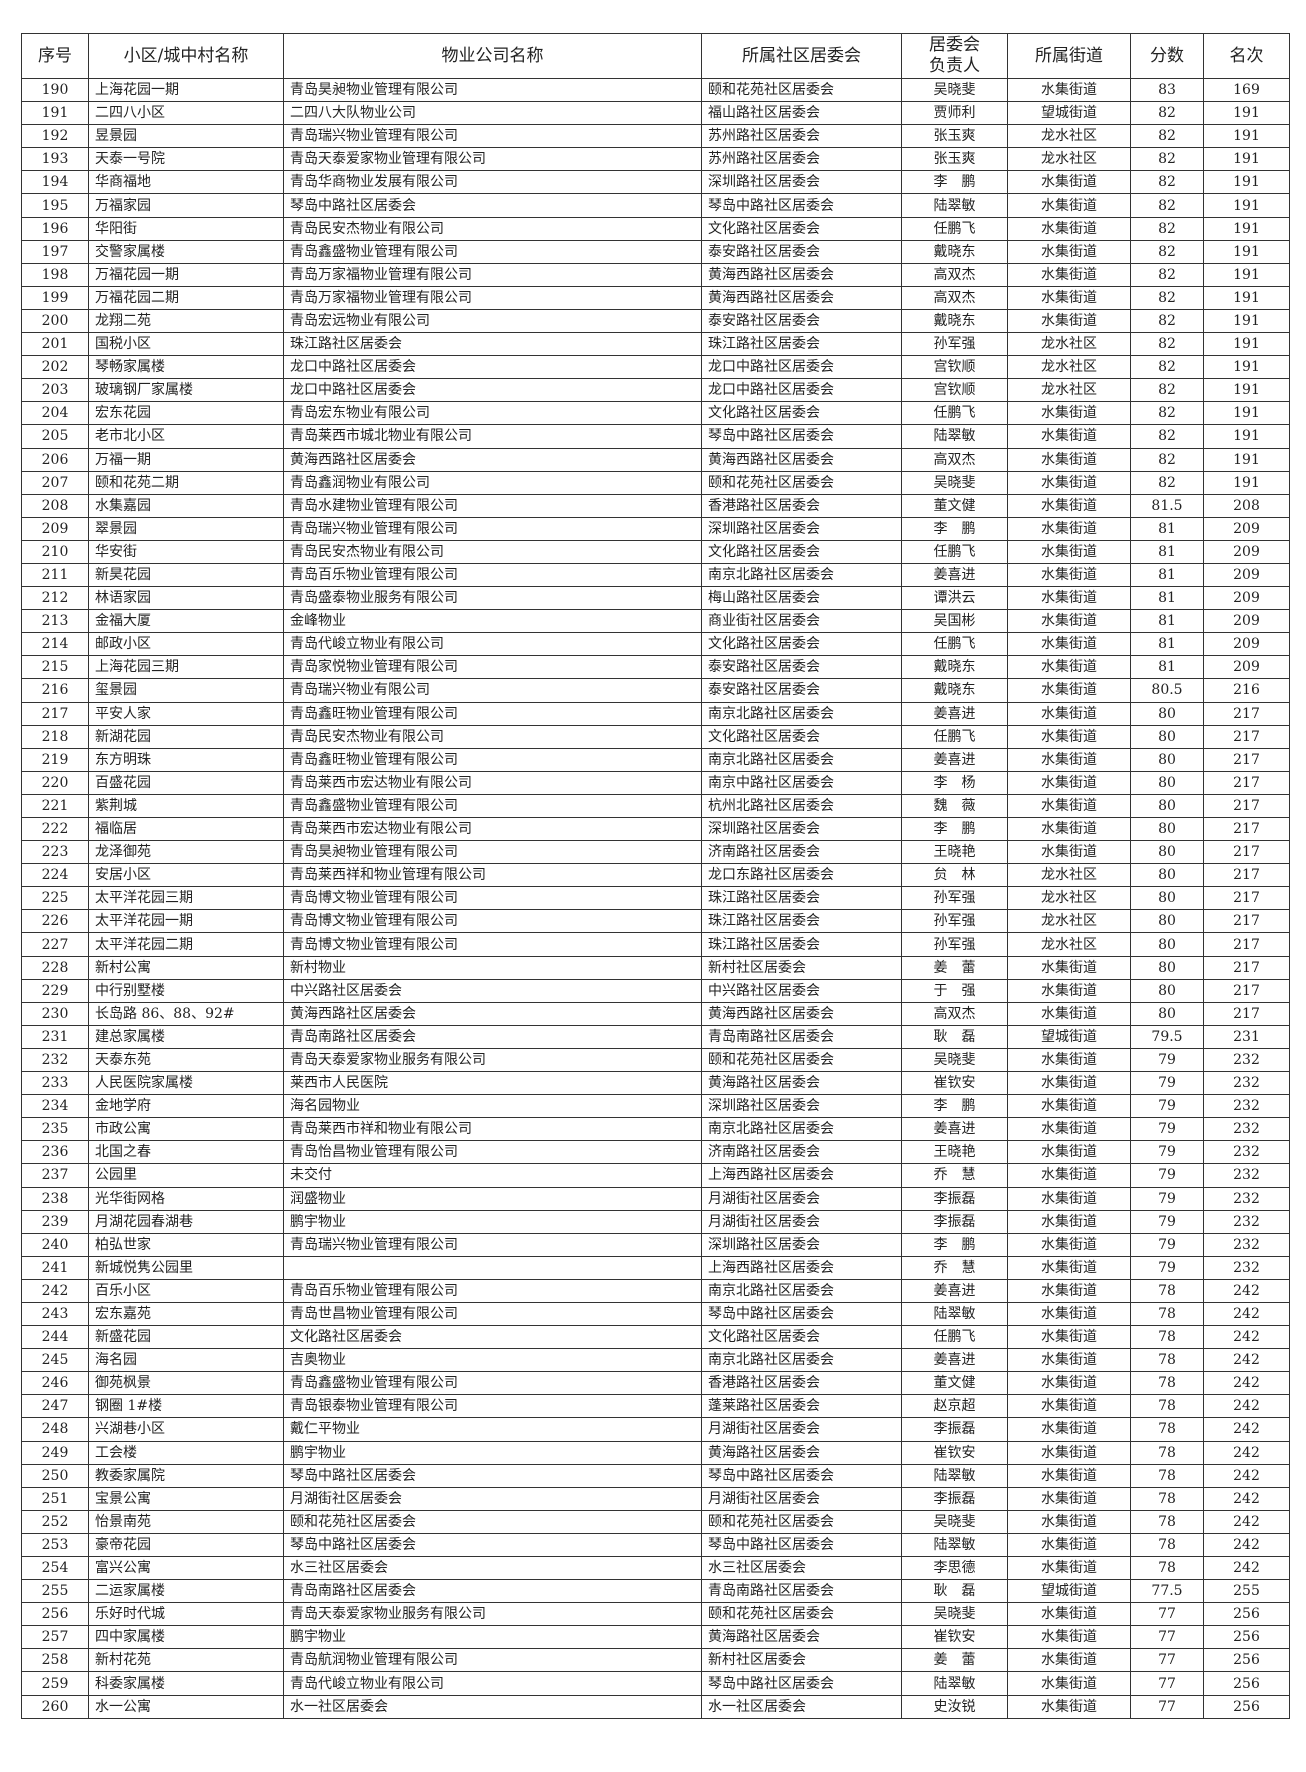 This screenshot has height=1772, width=1306. I want to click on table-row: 253 豪帝花园 琴岛中路社区居委会 琴岛中路社区居委会 陆翠敏 水集街道 78 242, so click(655, 1545).